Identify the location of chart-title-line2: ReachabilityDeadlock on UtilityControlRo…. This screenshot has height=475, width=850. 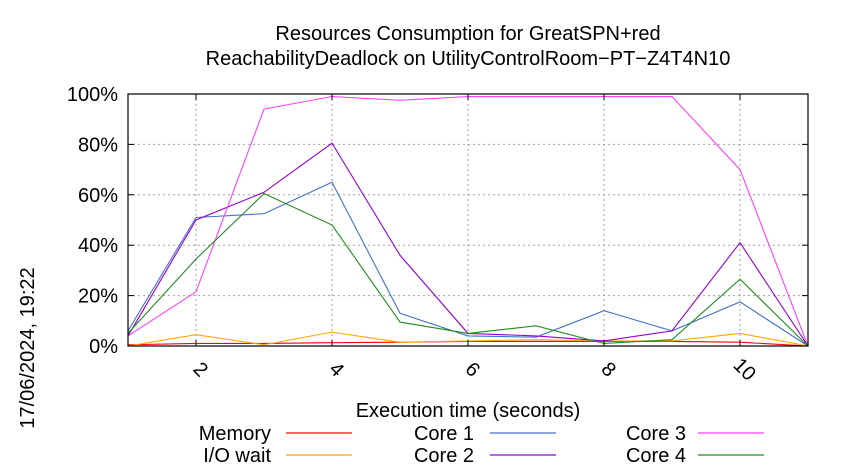
(468, 59).